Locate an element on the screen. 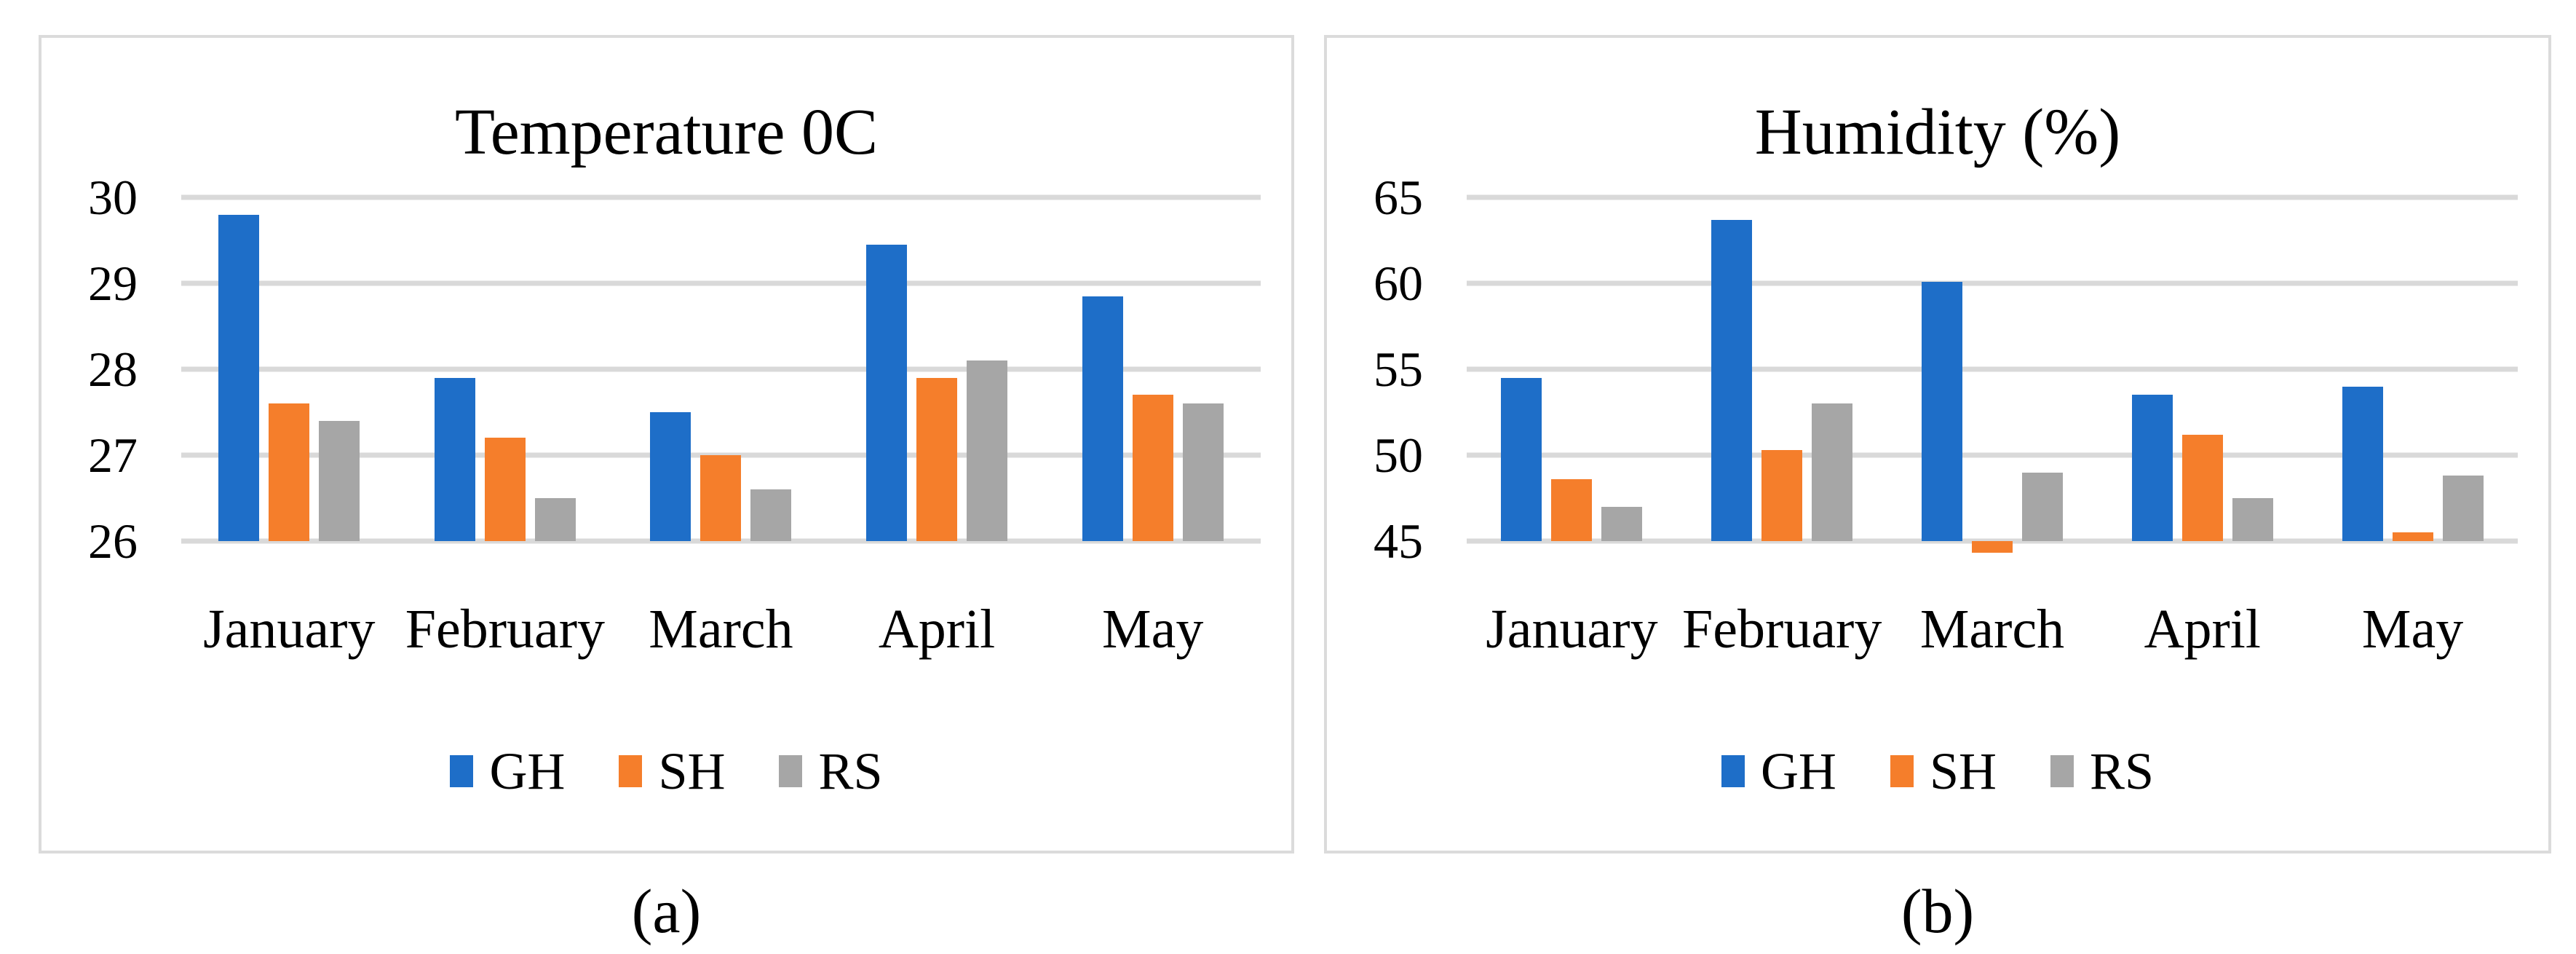 The image size is (2576, 954). y-tick-label: 26 is located at coordinates (113, 541).